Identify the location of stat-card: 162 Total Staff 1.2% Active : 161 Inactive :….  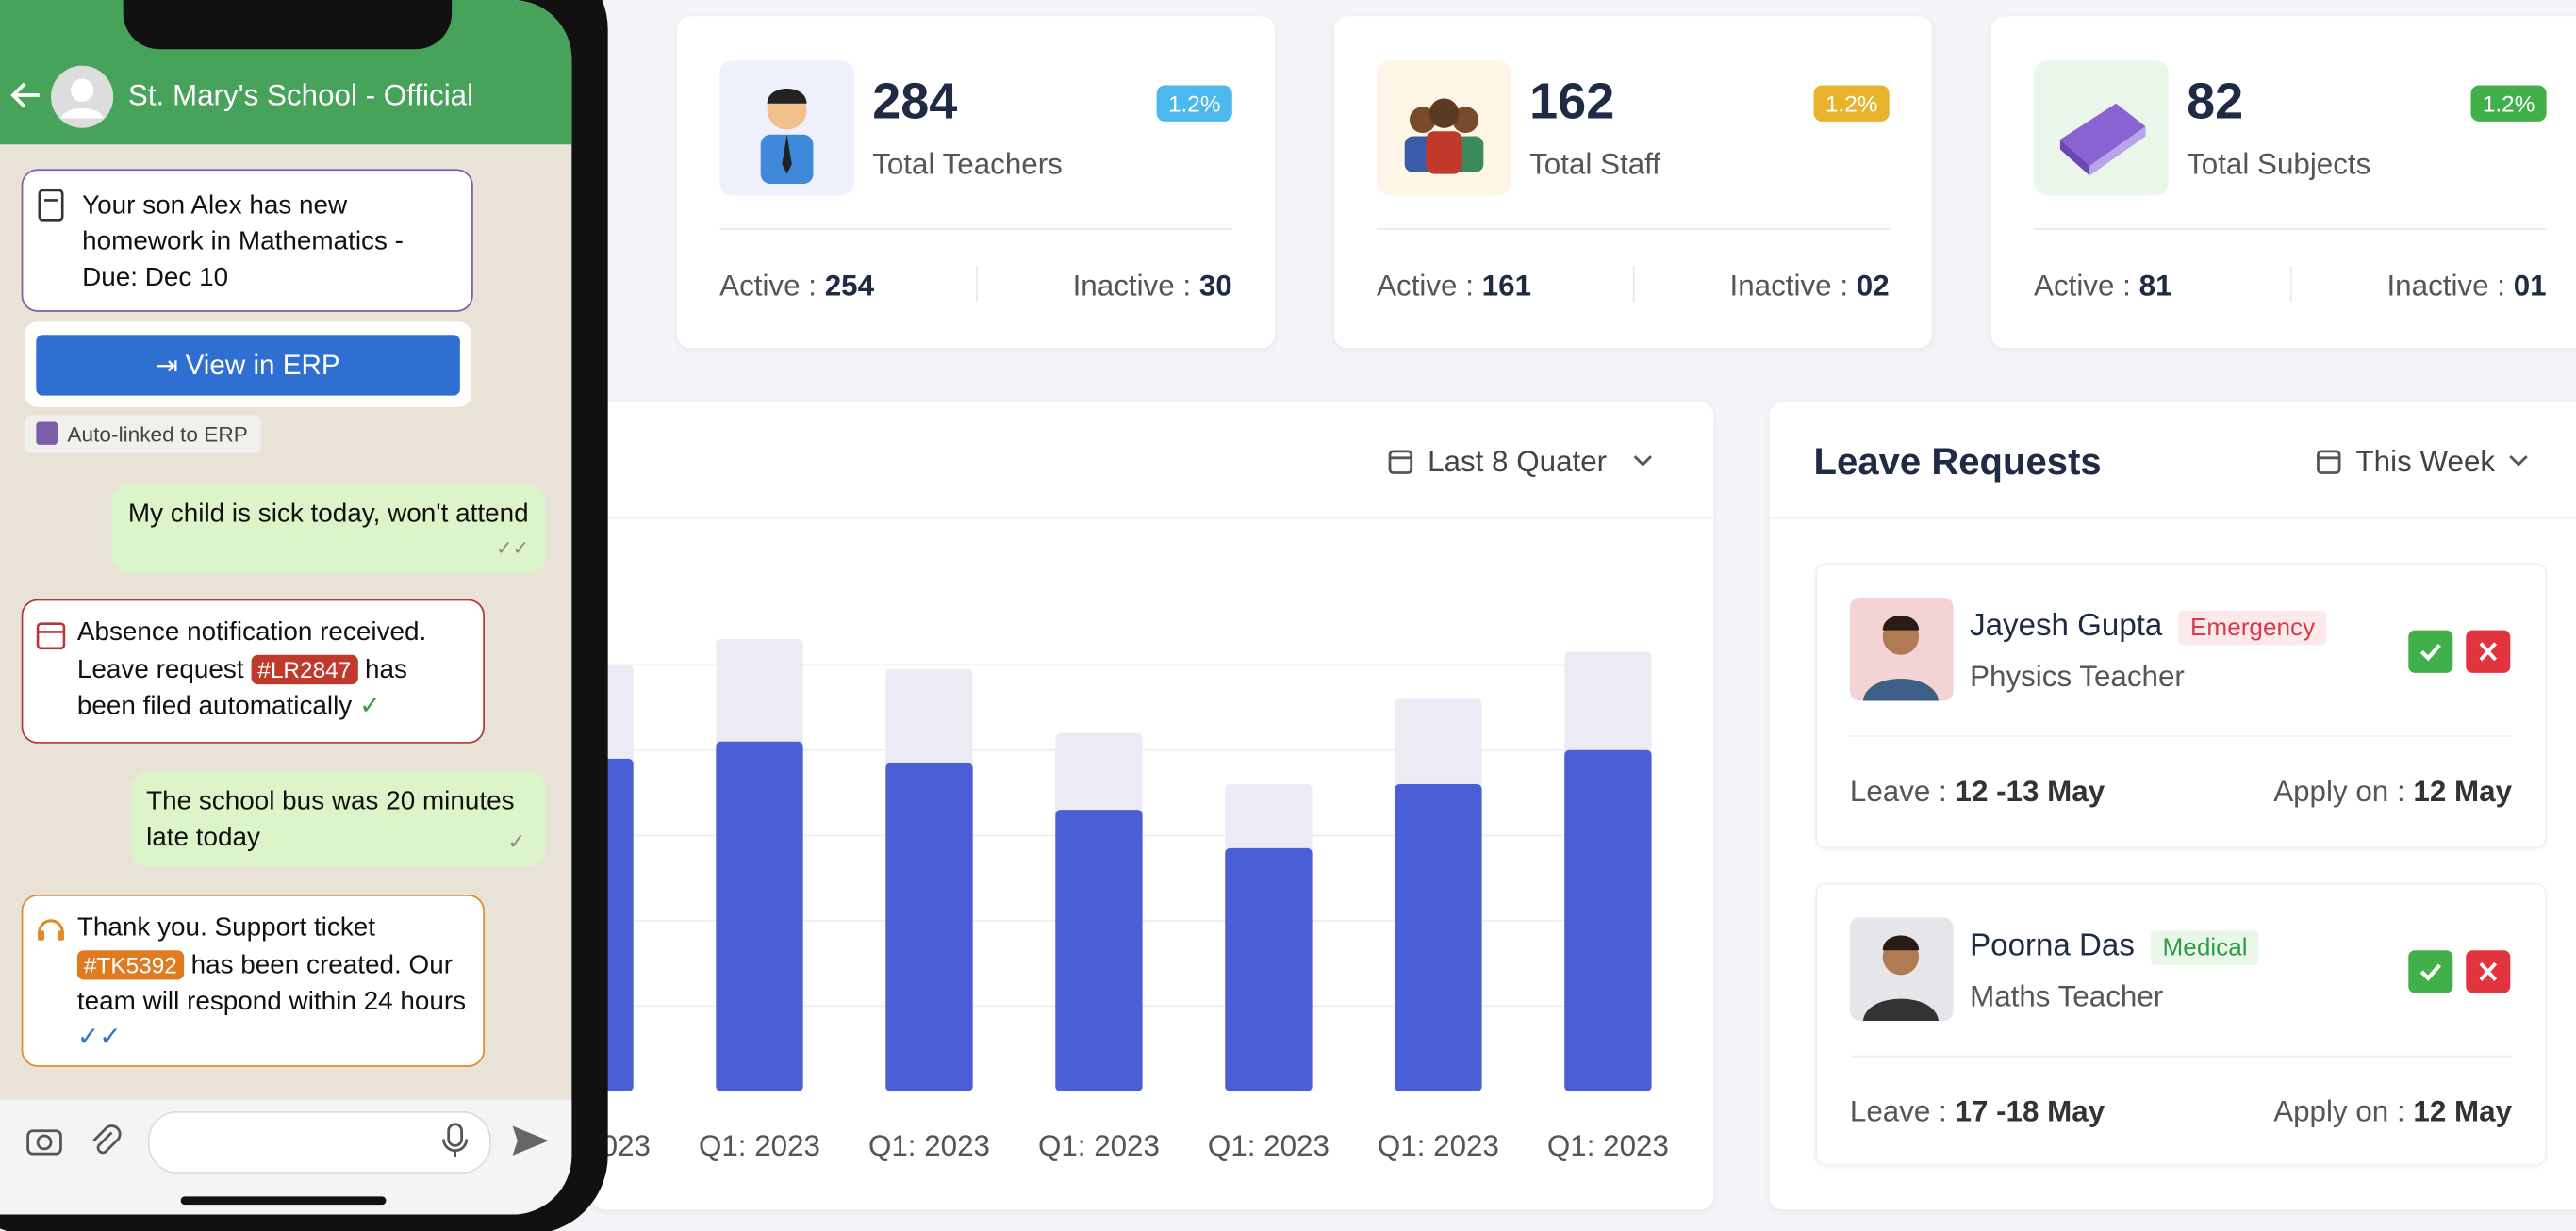
(1633, 183).